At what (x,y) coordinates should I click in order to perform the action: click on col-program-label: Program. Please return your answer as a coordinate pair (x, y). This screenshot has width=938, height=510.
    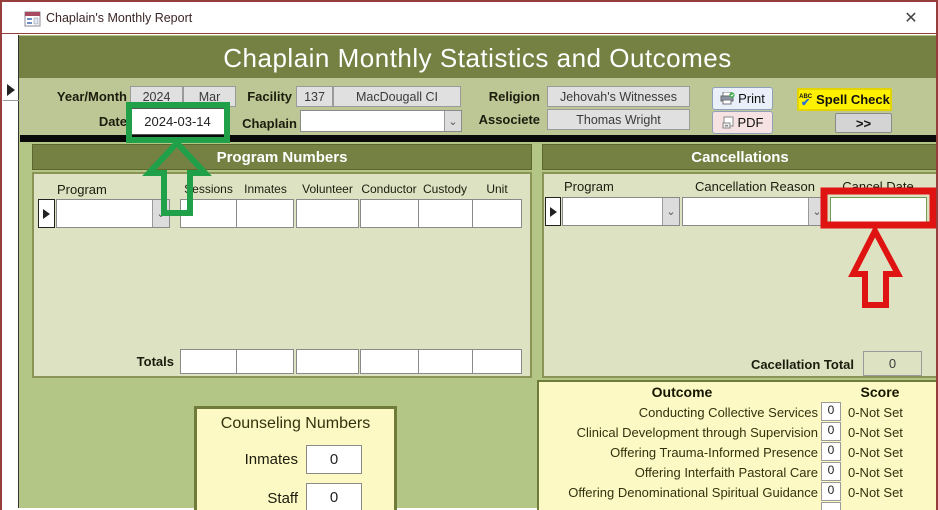
    Looking at the image, I should click on (82, 189).